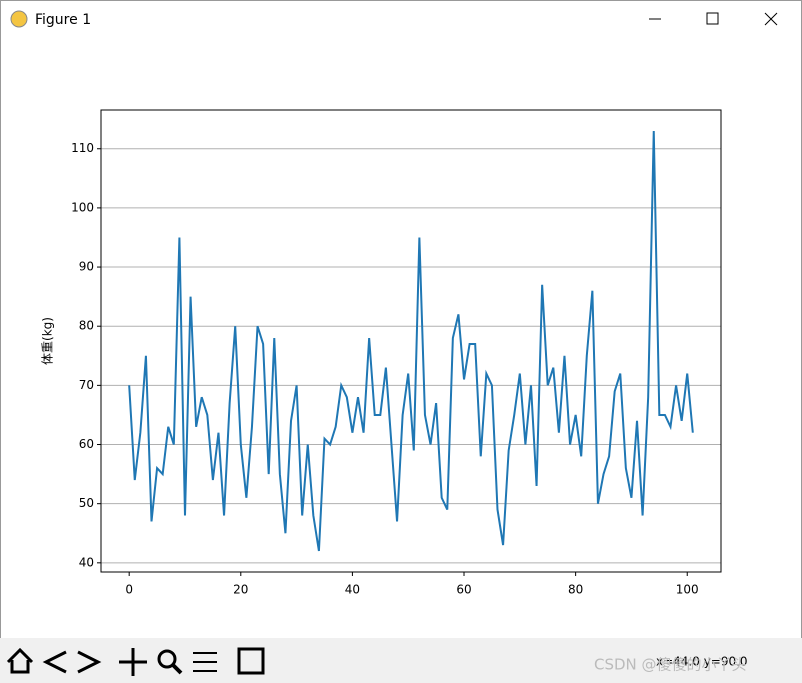 The image size is (802, 683). Describe the element at coordinates (89, 662) in the screenshot. I see `forward-button` at that location.